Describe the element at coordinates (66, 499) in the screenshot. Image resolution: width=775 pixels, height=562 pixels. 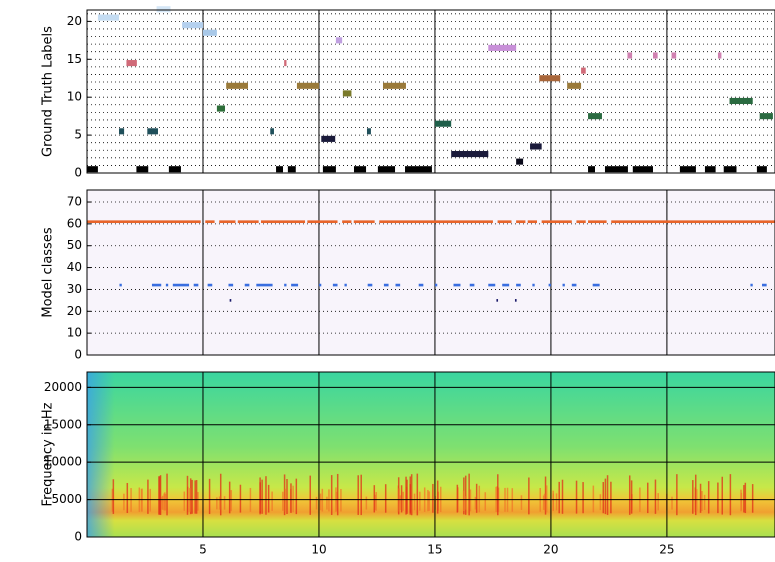
I see `y-tick-label: 5000` at that location.